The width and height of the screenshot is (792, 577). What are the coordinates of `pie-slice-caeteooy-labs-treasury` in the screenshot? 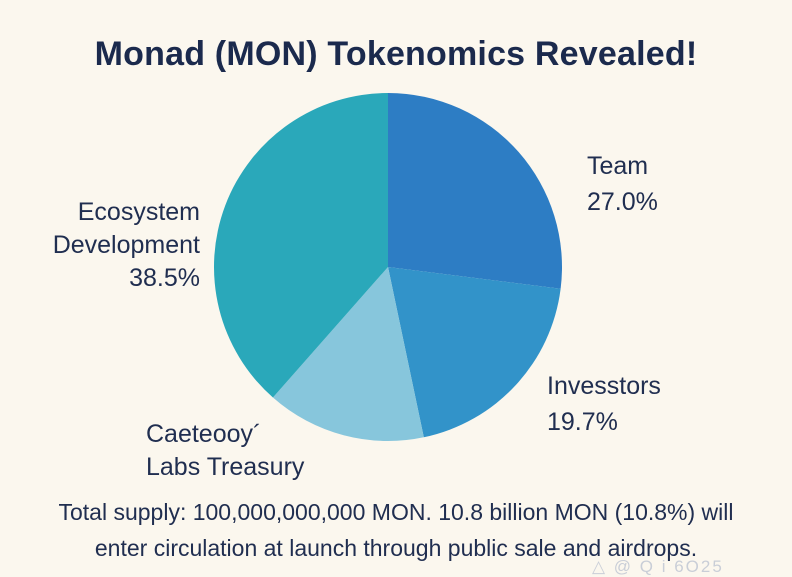 It's located at (348, 354).